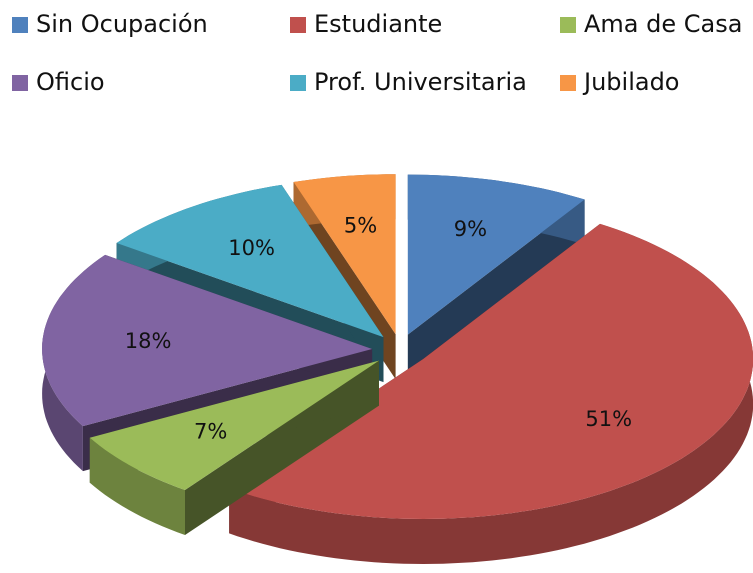 The height and width of the screenshot is (573, 753). I want to click on legend-label: Ama de Casa, so click(663, 24).